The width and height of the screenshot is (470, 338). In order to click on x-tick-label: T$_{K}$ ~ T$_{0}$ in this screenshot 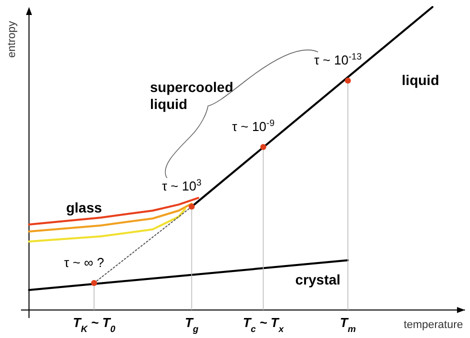, I will do `click(94, 324)`.